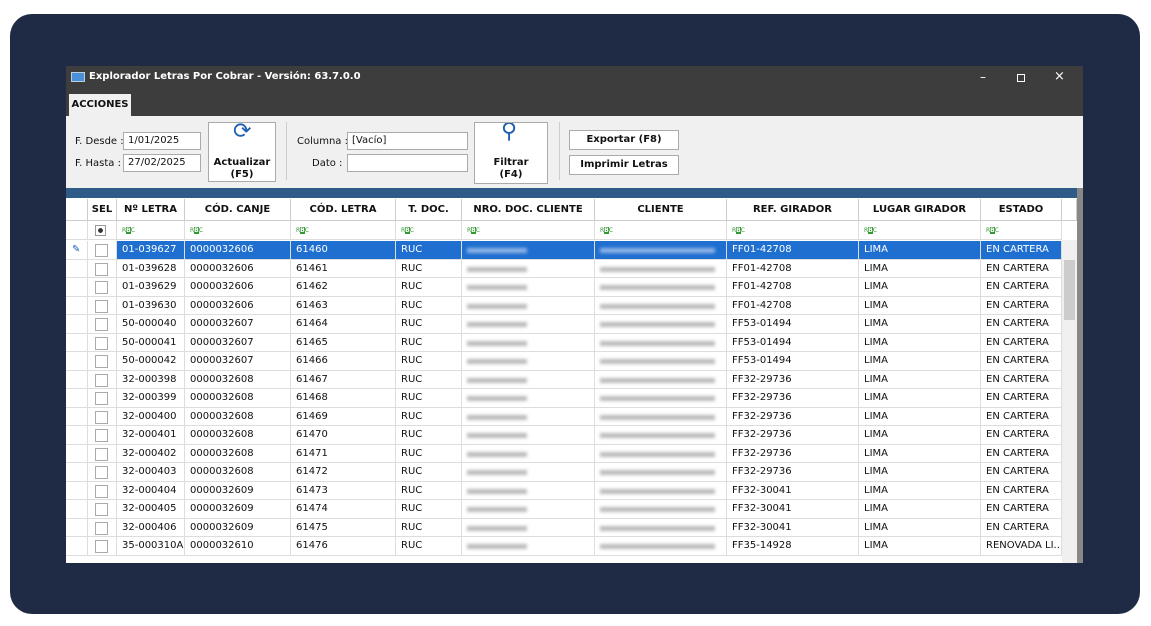 This screenshot has width=1151, height=626. Describe the element at coordinates (151, 416) in the screenshot. I see `grid-cell: 32-000400` at that location.